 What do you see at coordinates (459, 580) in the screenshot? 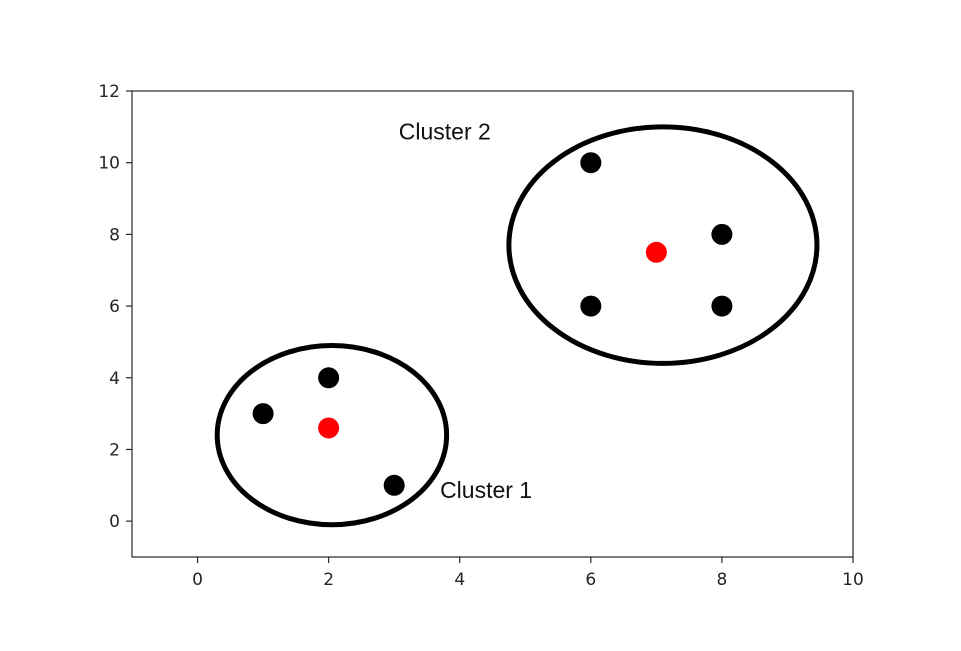
I see `x-tick-label: 4` at bounding box center [459, 580].